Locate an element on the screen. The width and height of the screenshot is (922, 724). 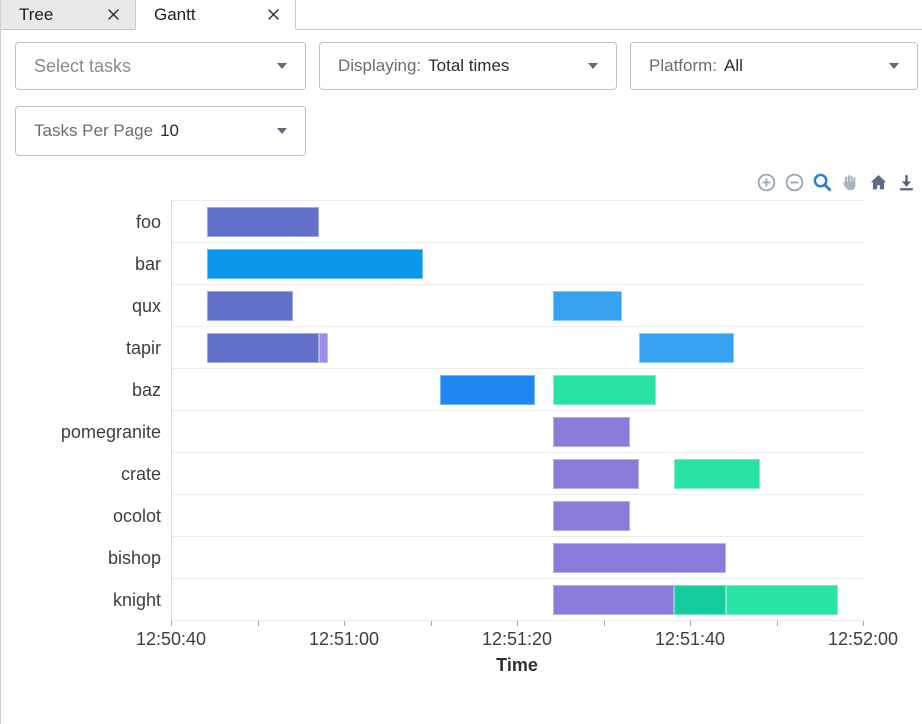
y-axis-label: bar is located at coordinates (147, 264).